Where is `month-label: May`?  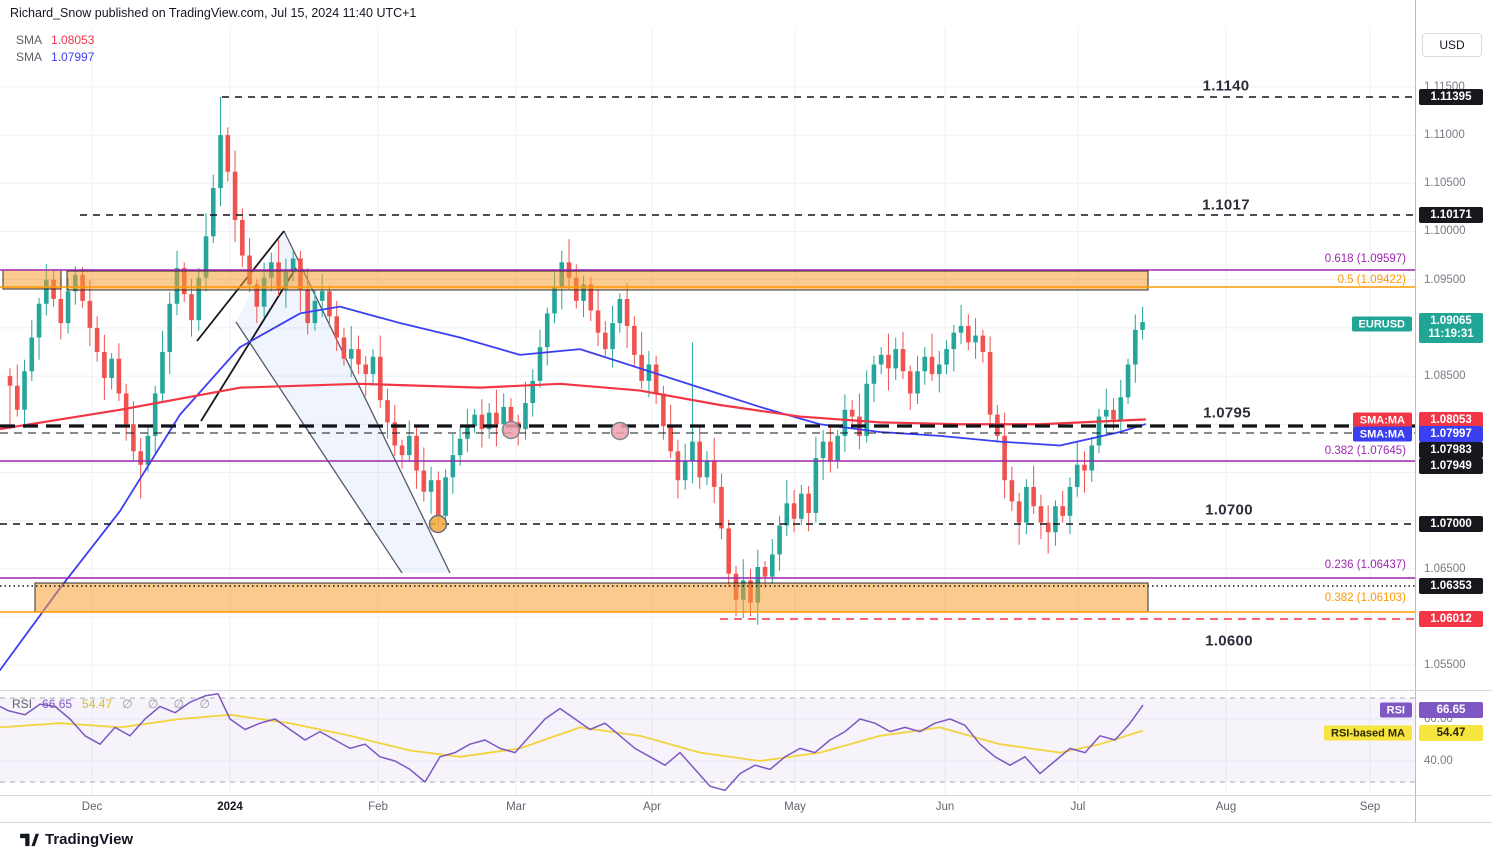 month-label: May is located at coordinates (795, 807).